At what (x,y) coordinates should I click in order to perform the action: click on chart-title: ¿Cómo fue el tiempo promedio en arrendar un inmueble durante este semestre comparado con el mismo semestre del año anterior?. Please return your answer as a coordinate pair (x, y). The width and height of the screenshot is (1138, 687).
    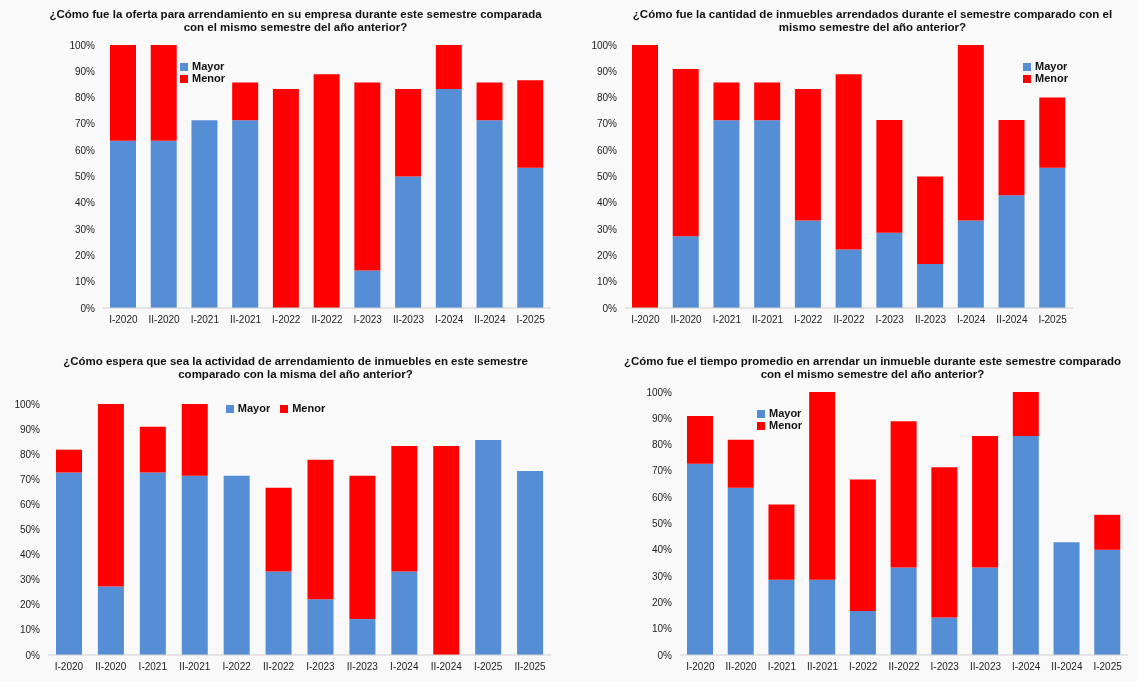
    Looking at the image, I should click on (872, 368).